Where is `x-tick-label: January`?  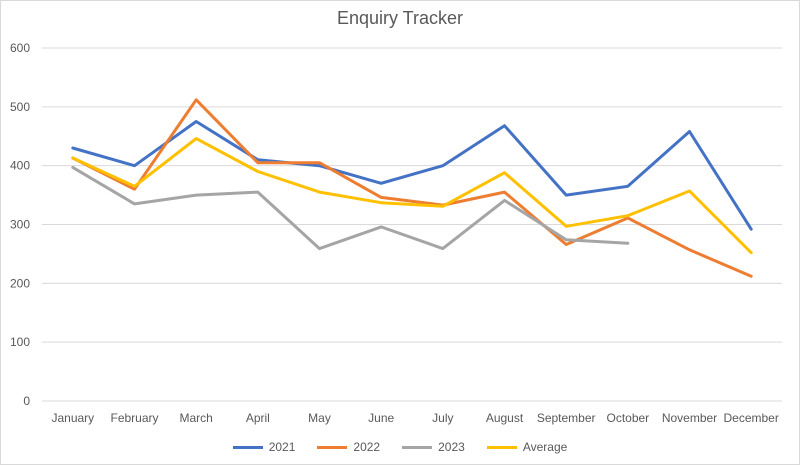
x-tick-label: January is located at coordinates (72, 418).